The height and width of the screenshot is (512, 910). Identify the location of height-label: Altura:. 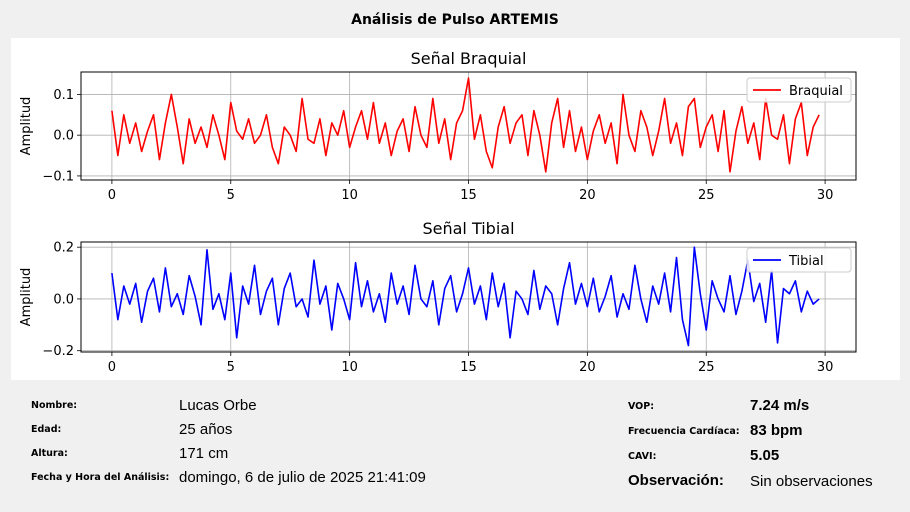
(49, 453).